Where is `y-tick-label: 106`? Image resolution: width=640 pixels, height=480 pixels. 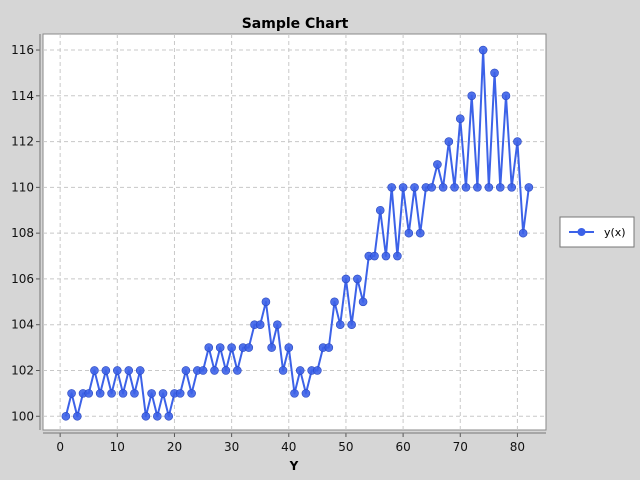 y-tick-label: 106 is located at coordinates (22, 279).